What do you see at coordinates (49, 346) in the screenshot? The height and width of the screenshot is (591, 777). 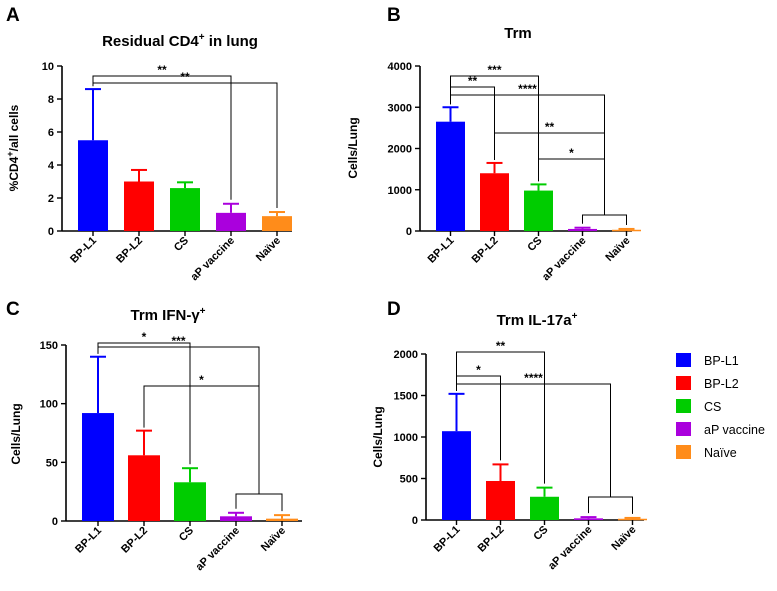 I see `y-tick-label: 150` at bounding box center [49, 346].